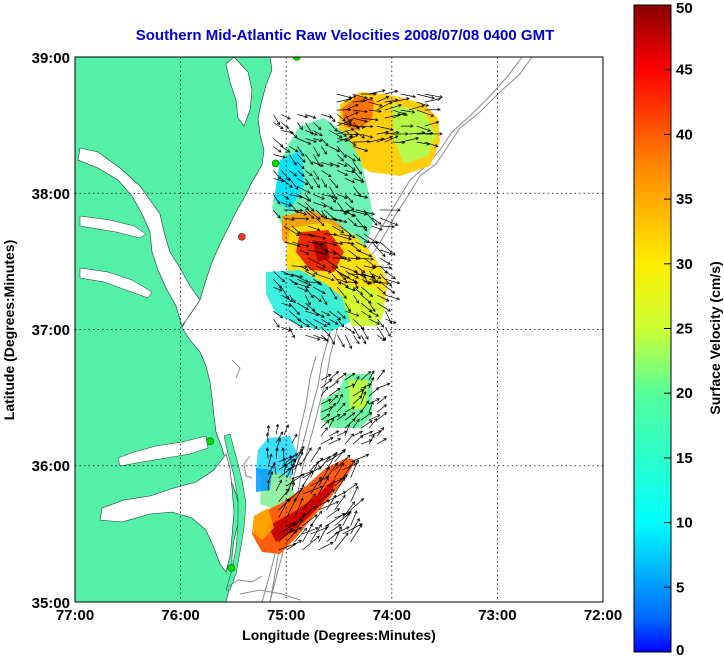  Describe the element at coordinates (9, 330) in the screenshot. I see `y-axis-label: Latitude (Degrees:Minutes)` at that location.